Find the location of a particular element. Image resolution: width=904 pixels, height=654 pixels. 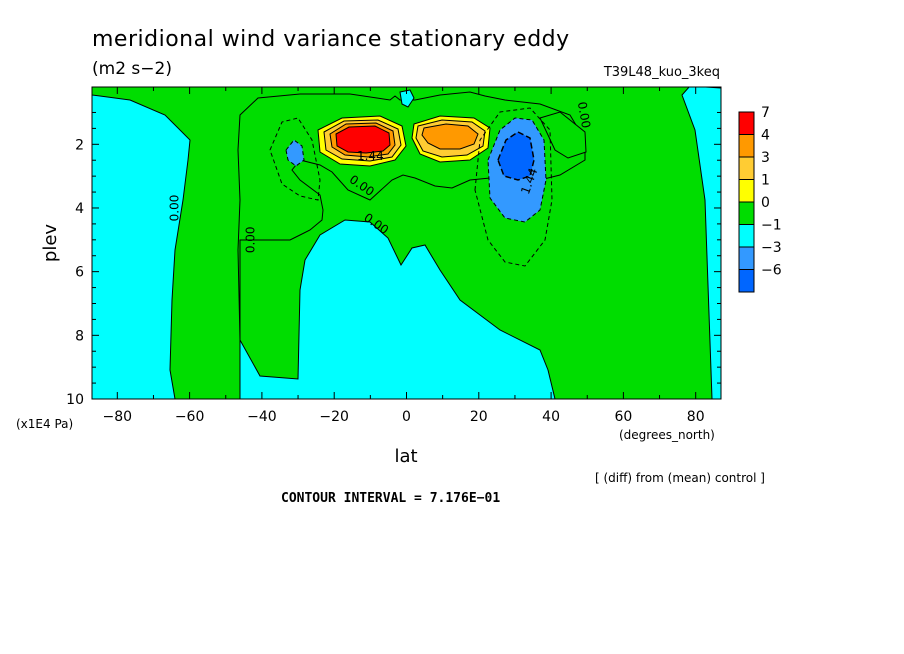

x-tick-label: −80 is located at coordinates (118, 417).